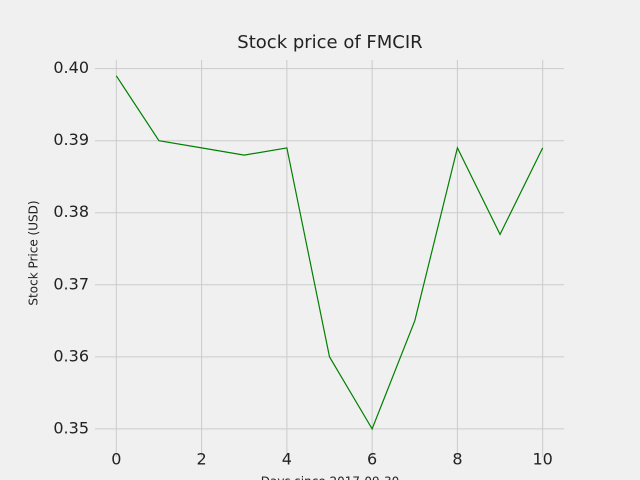 This screenshot has height=480, width=640. I want to click on y-tick-label: 0.36, so click(71, 355).